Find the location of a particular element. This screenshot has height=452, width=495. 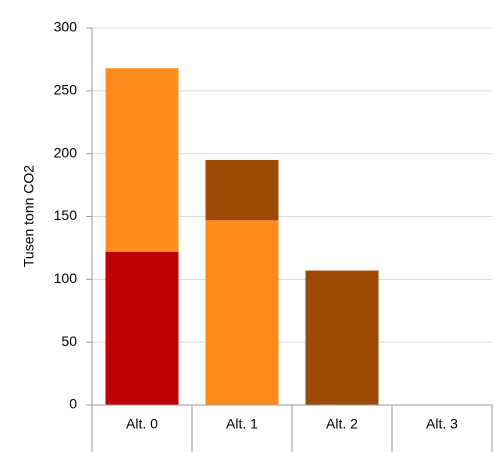

x-tick-label: Alt. 1 is located at coordinates (242, 424).